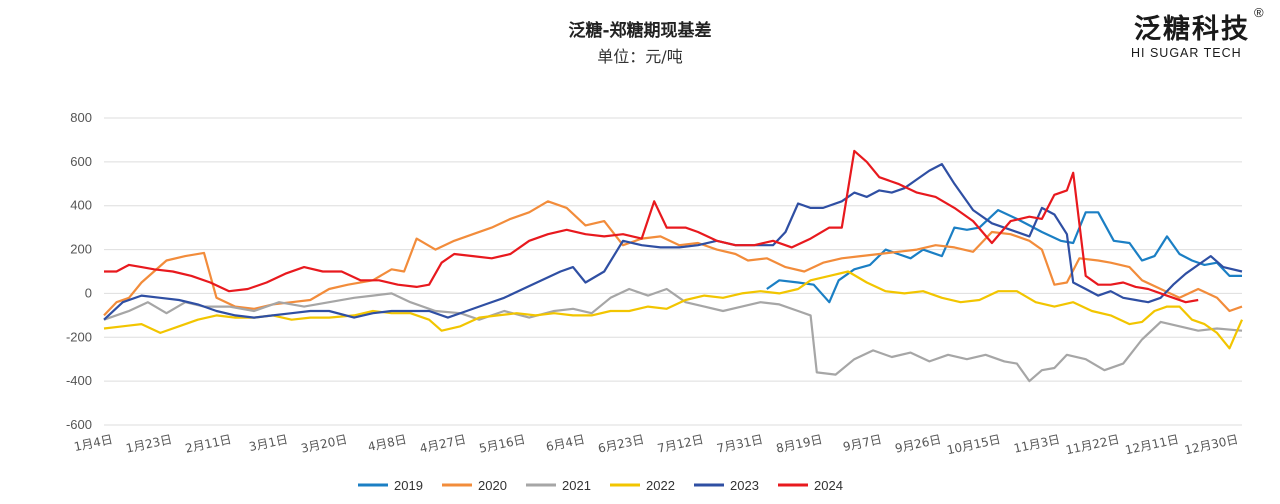  I want to click on legend-label-2024: 2024, so click(828, 485).